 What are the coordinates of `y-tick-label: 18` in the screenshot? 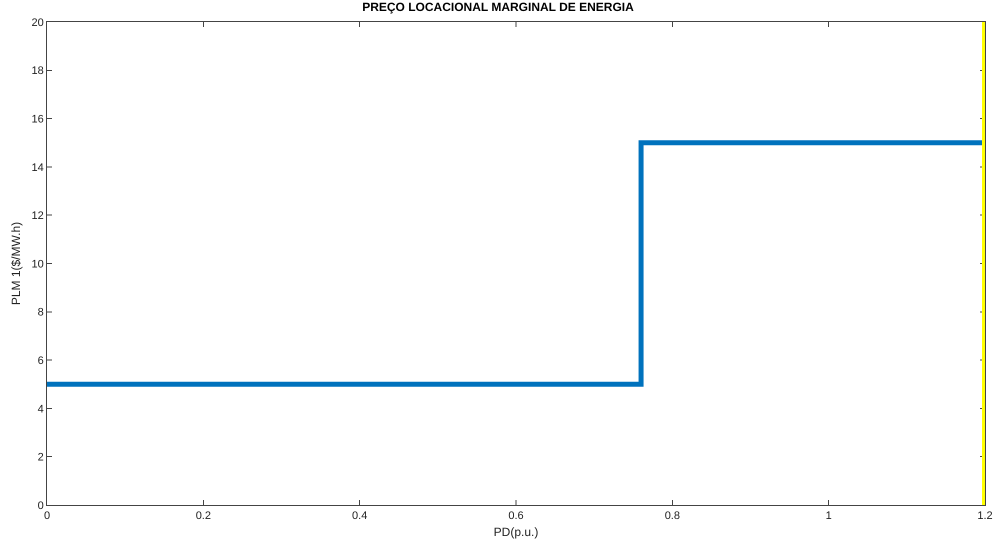 It's located at (38, 71).